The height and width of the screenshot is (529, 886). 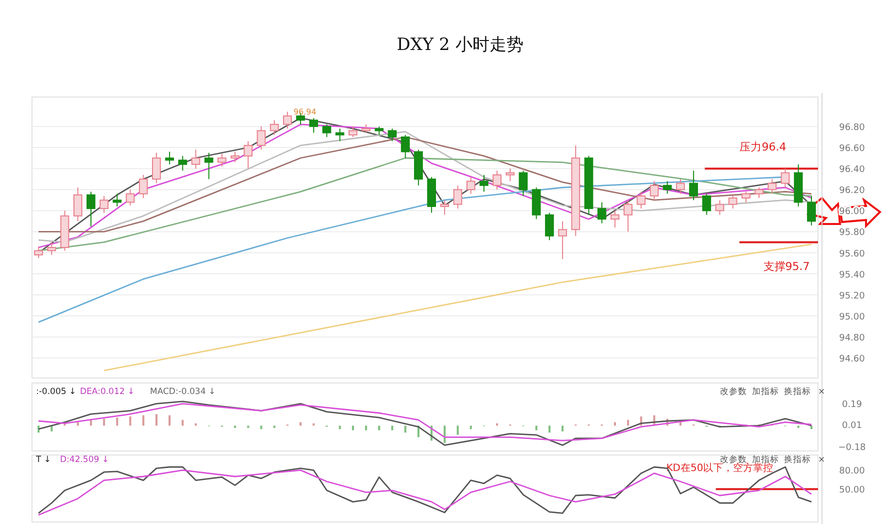 I want to click on ref-line-label: 压力96.4, so click(x=763, y=147).